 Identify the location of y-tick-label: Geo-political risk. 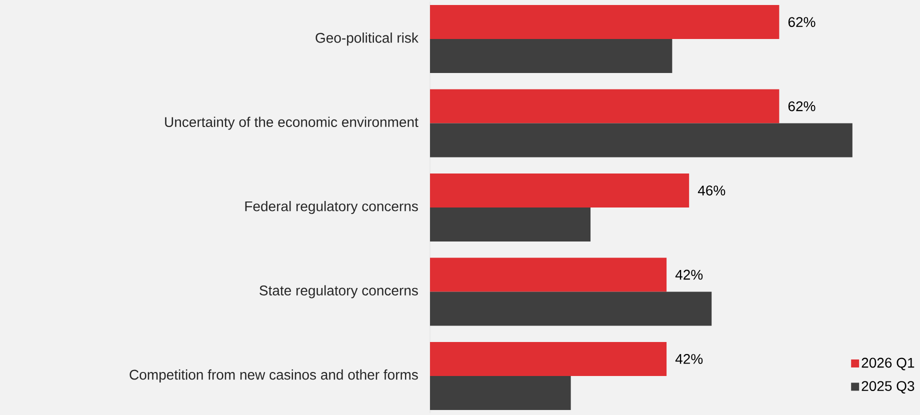
(367, 39).